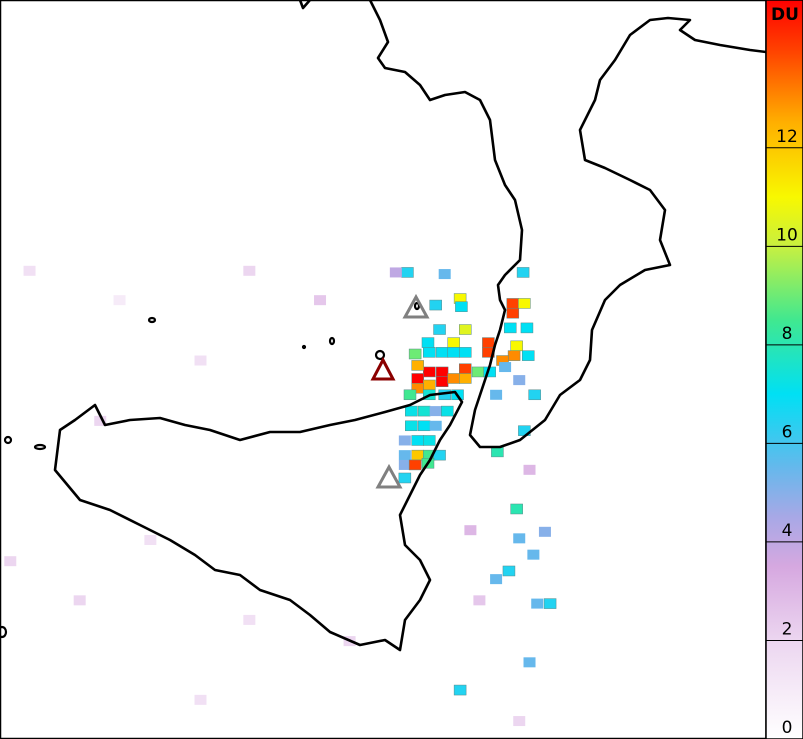  Describe the element at coordinates (787, 629) in the screenshot. I see `colorbar-tick-label: 2` at that location.